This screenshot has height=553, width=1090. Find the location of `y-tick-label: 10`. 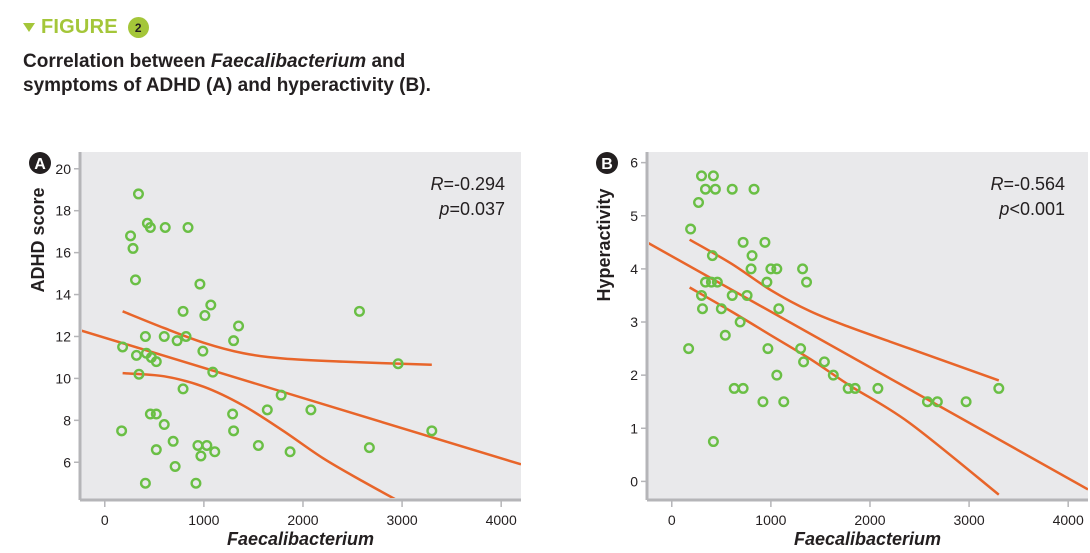

y-tick-label: 10 is located at coordinates (63, 378).